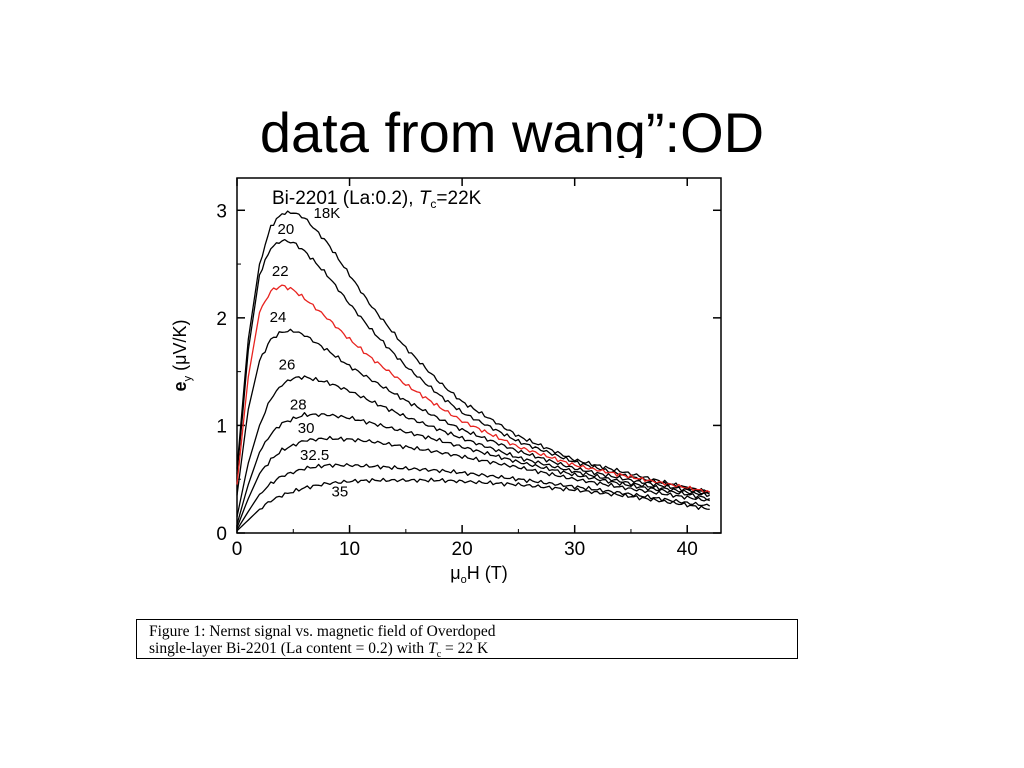 This screenshot has width=1024, height=768. Describe the element at coordinates (306, 428) in the screenshot. I see `curve-label: 30` at that location.